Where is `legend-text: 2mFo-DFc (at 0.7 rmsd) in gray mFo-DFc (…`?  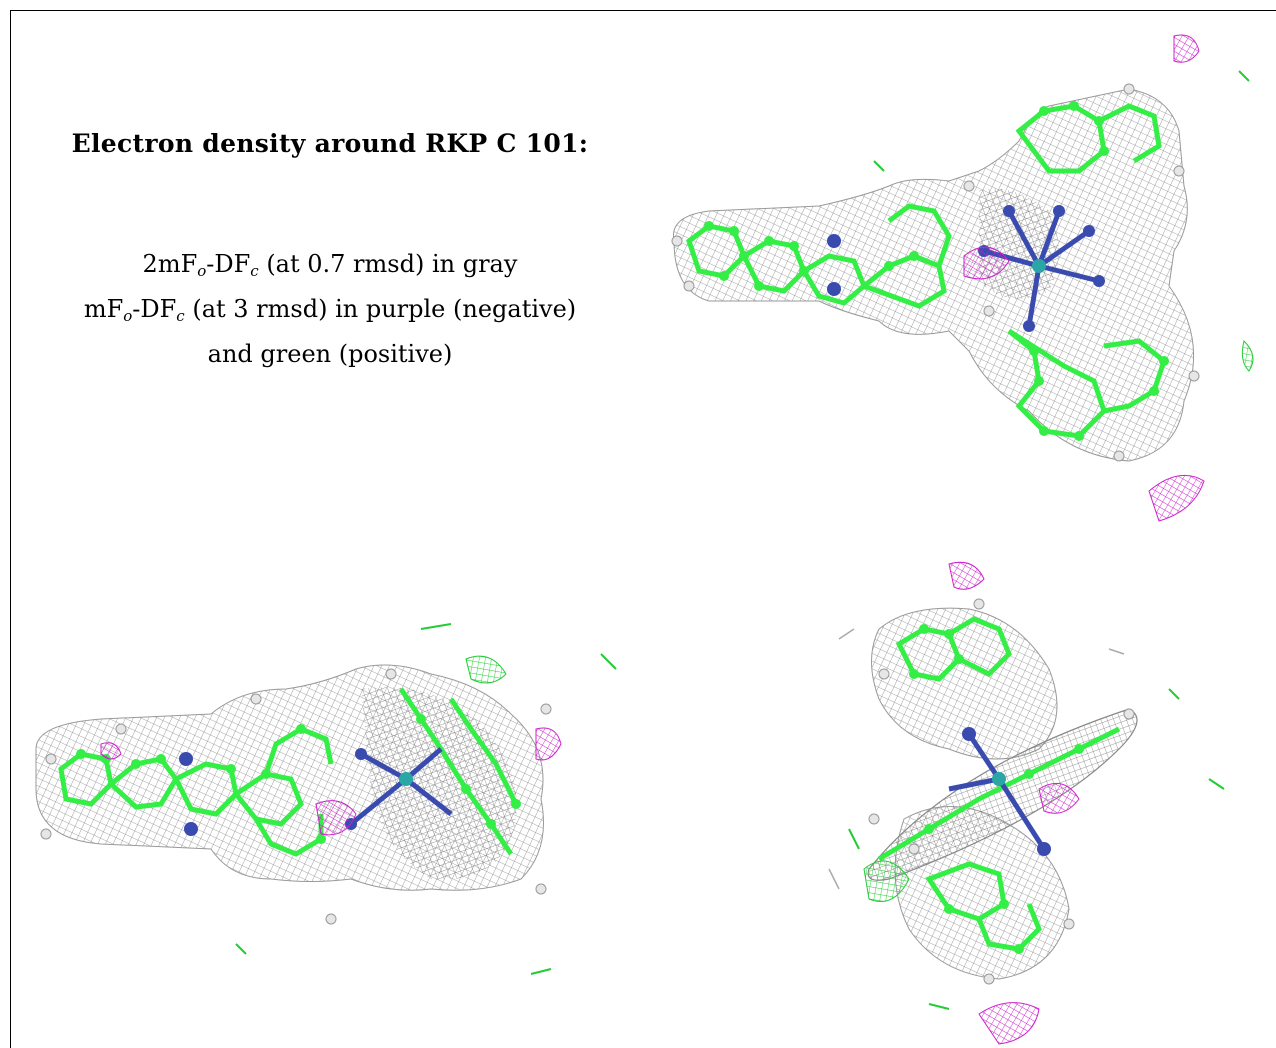 legend-text: 2mFo-DFc (at 0.7 rmsd) in gray mFo-DFc (… is located at coordinates (330, 309).